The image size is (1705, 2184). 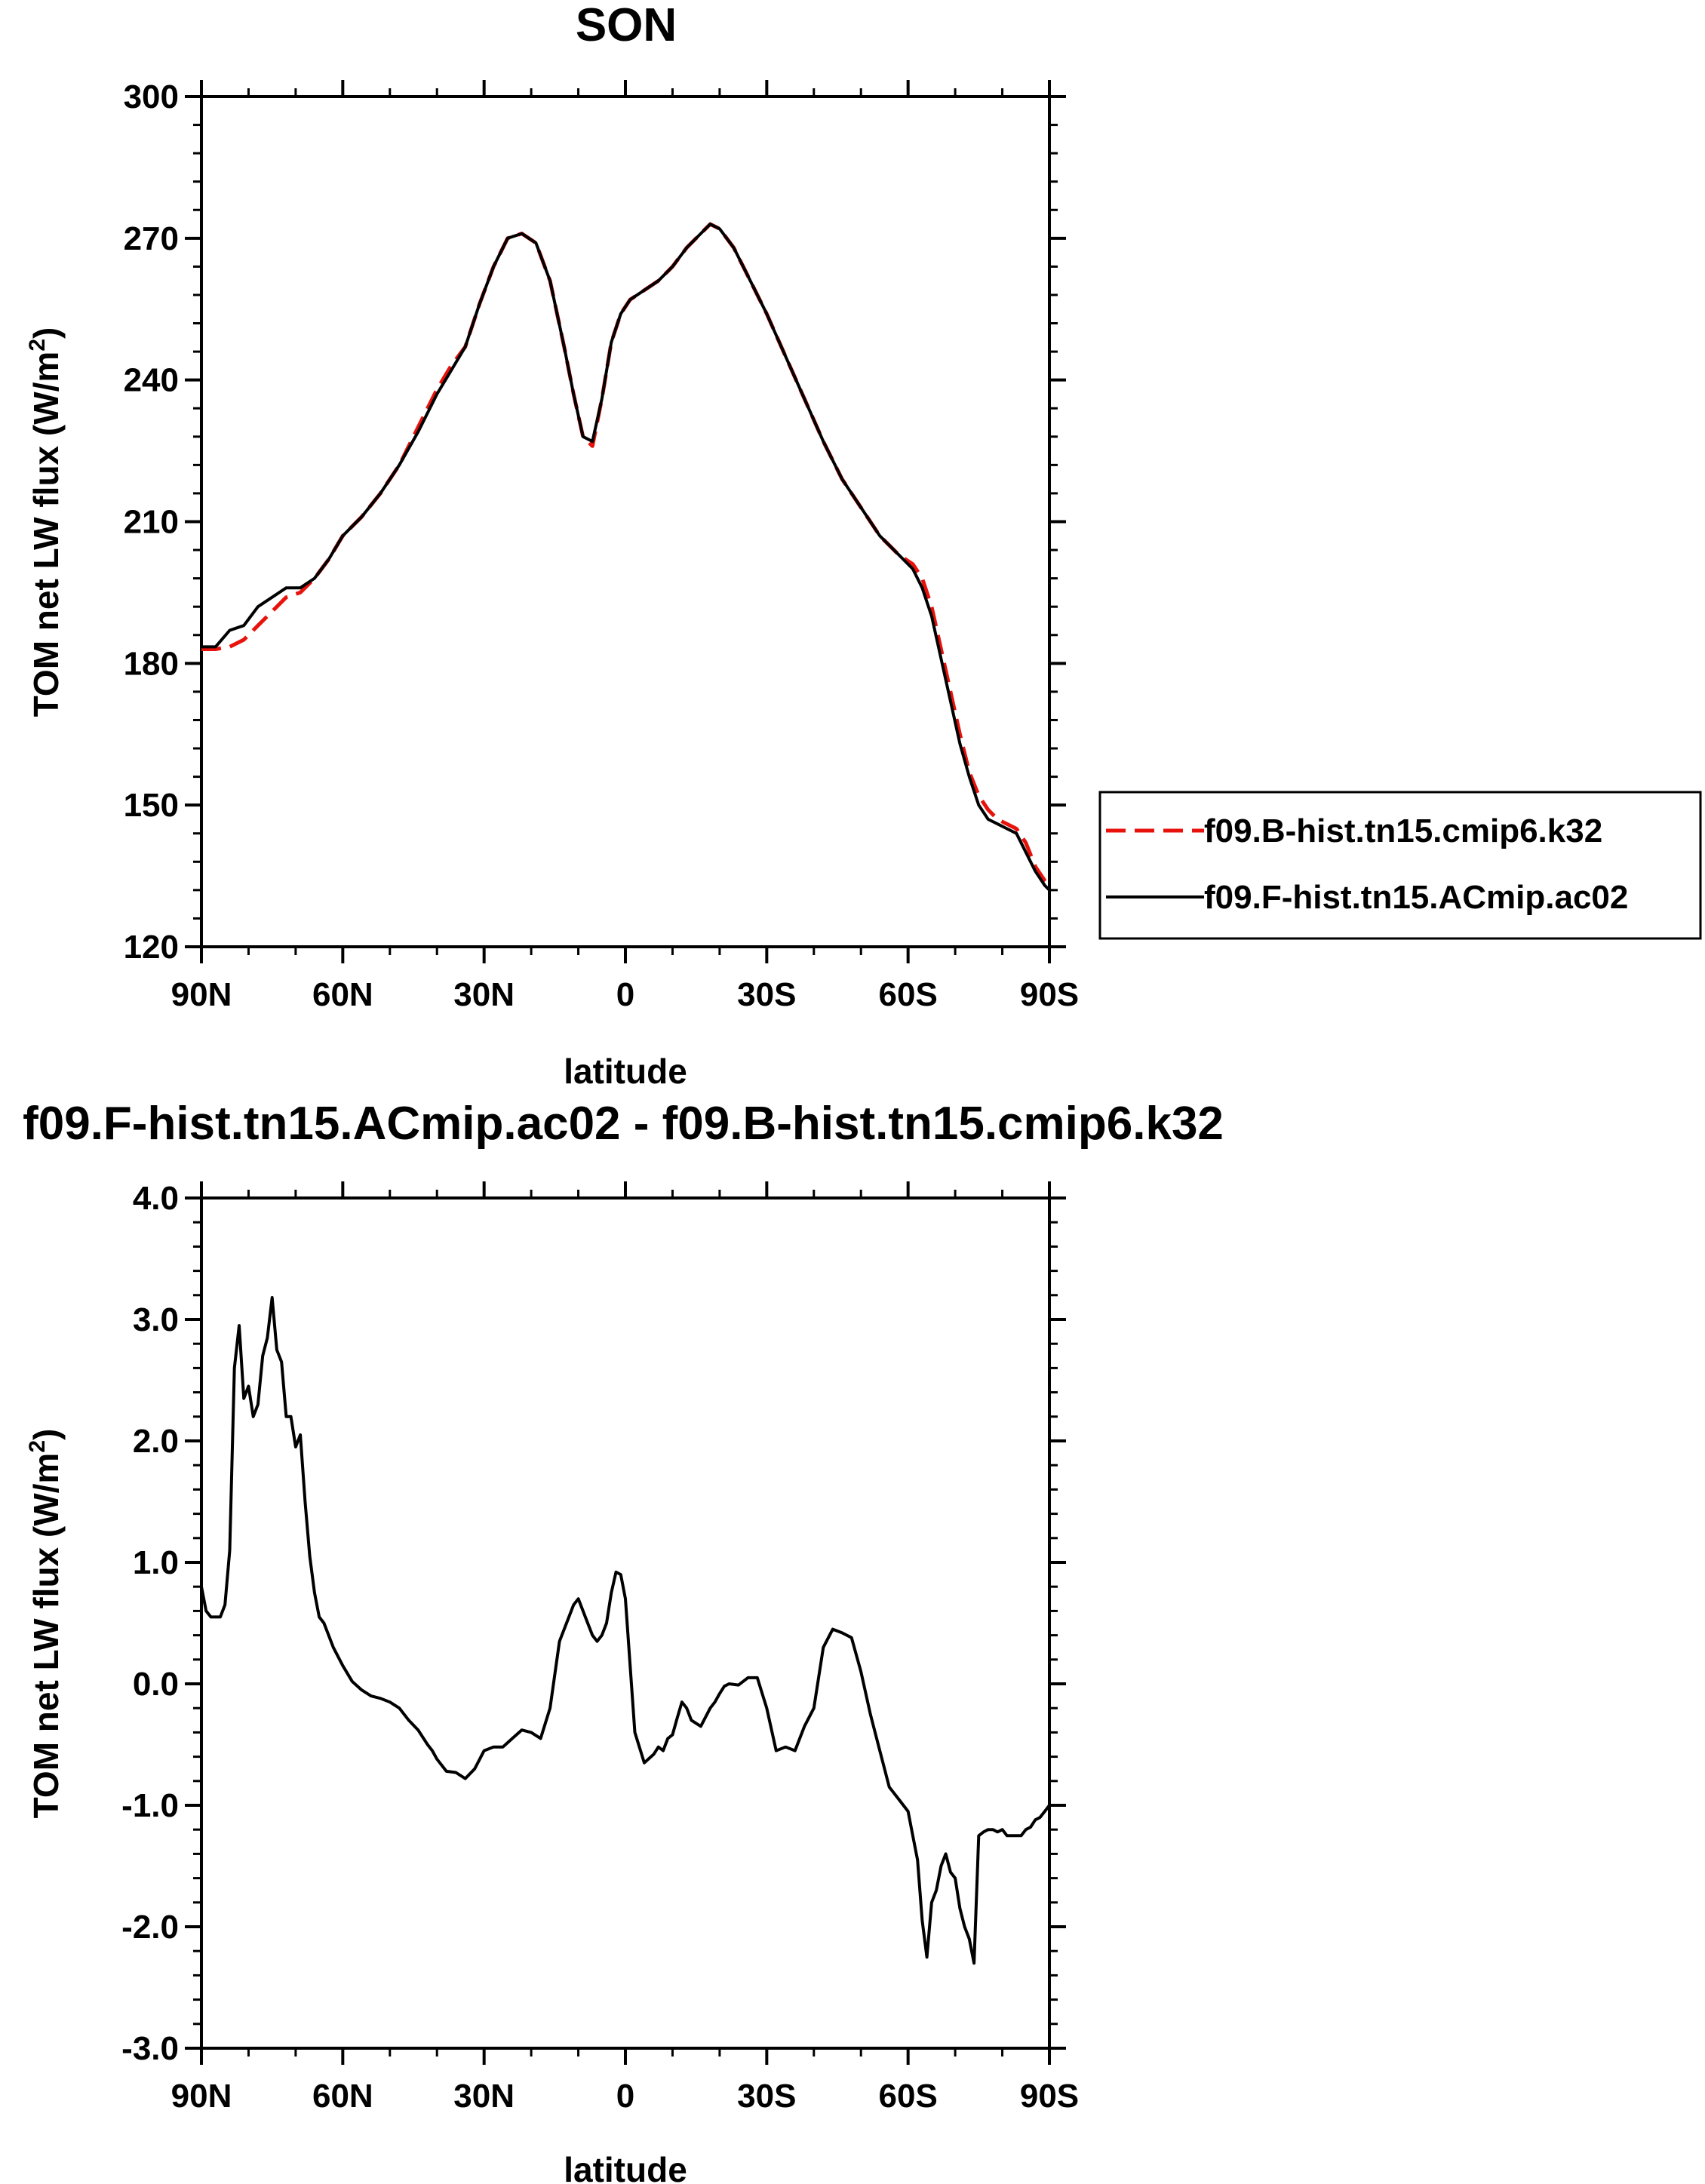 I want to click on y-tick-label: 180, so click(x=151, y=663).